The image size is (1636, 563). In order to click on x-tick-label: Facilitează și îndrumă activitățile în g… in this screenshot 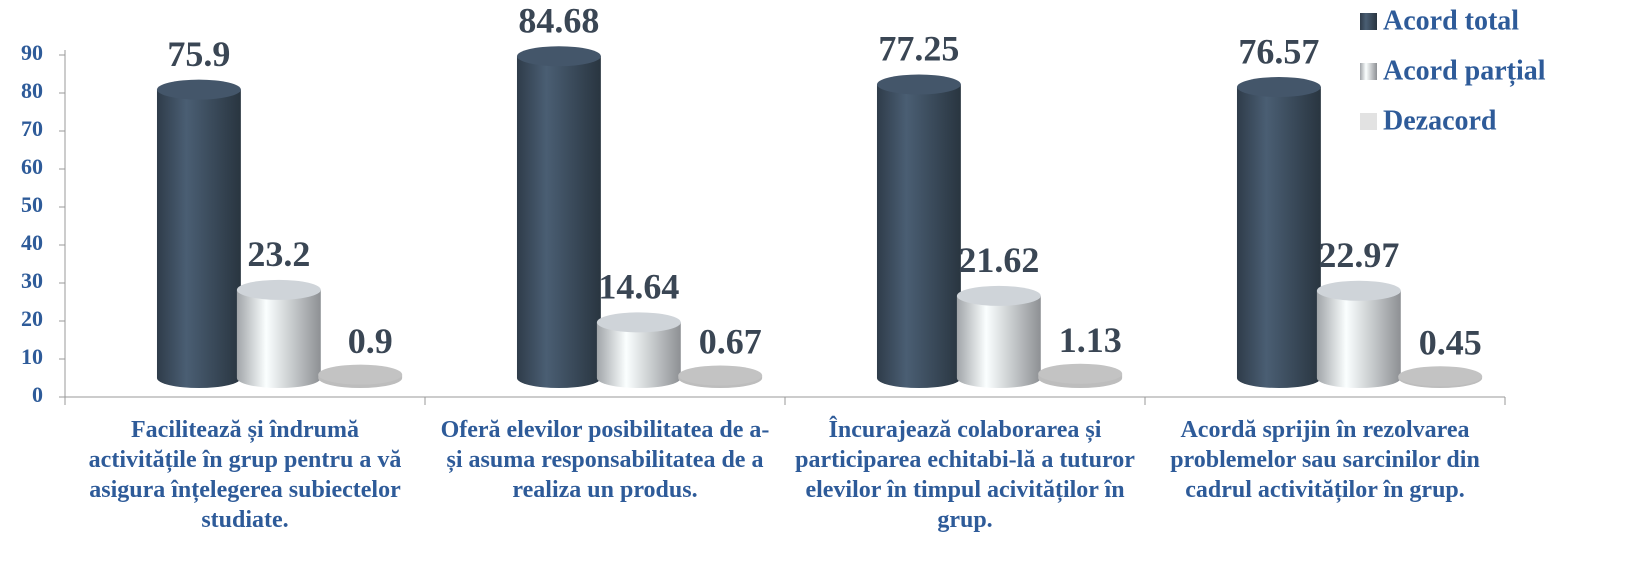, I will do `click(245, 475)`.